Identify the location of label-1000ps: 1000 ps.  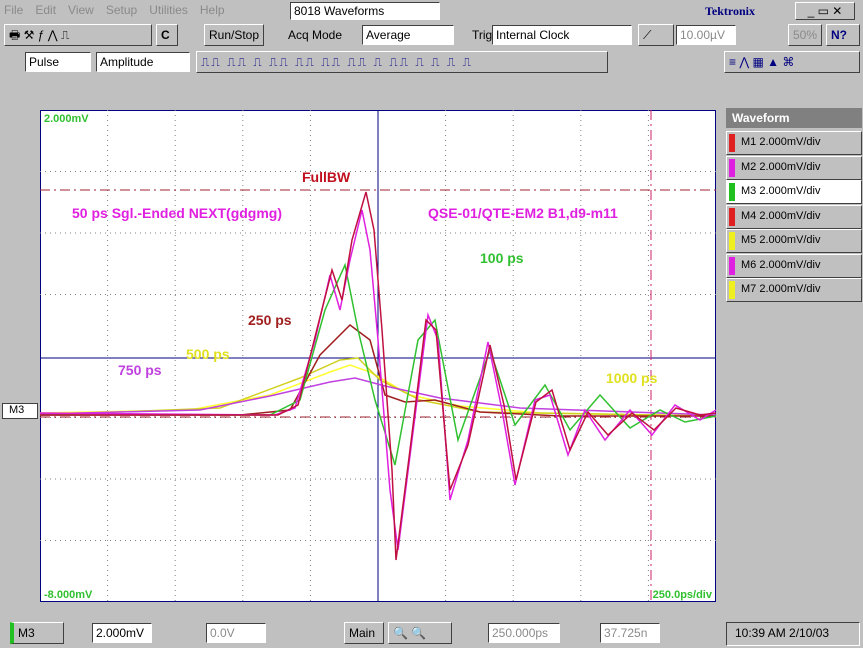
(632, 378).